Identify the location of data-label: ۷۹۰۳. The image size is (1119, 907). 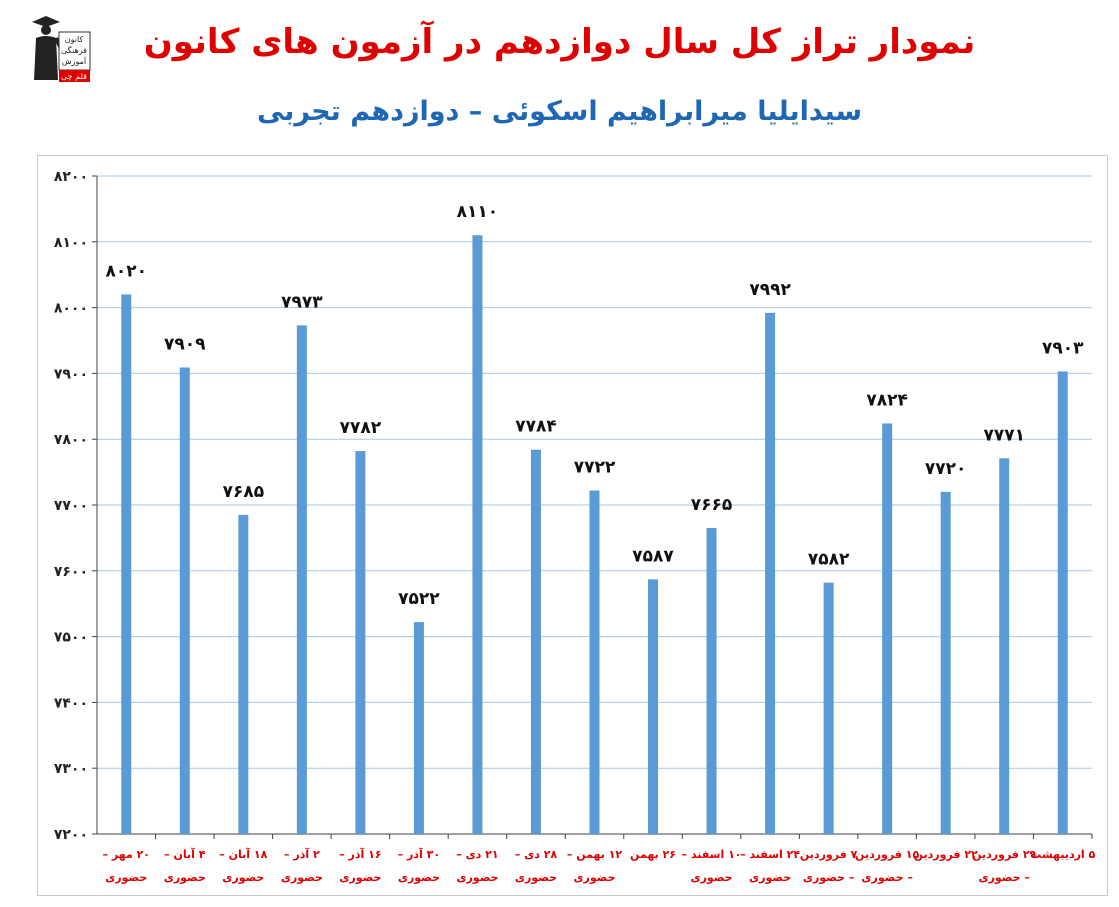
(1063, 348).